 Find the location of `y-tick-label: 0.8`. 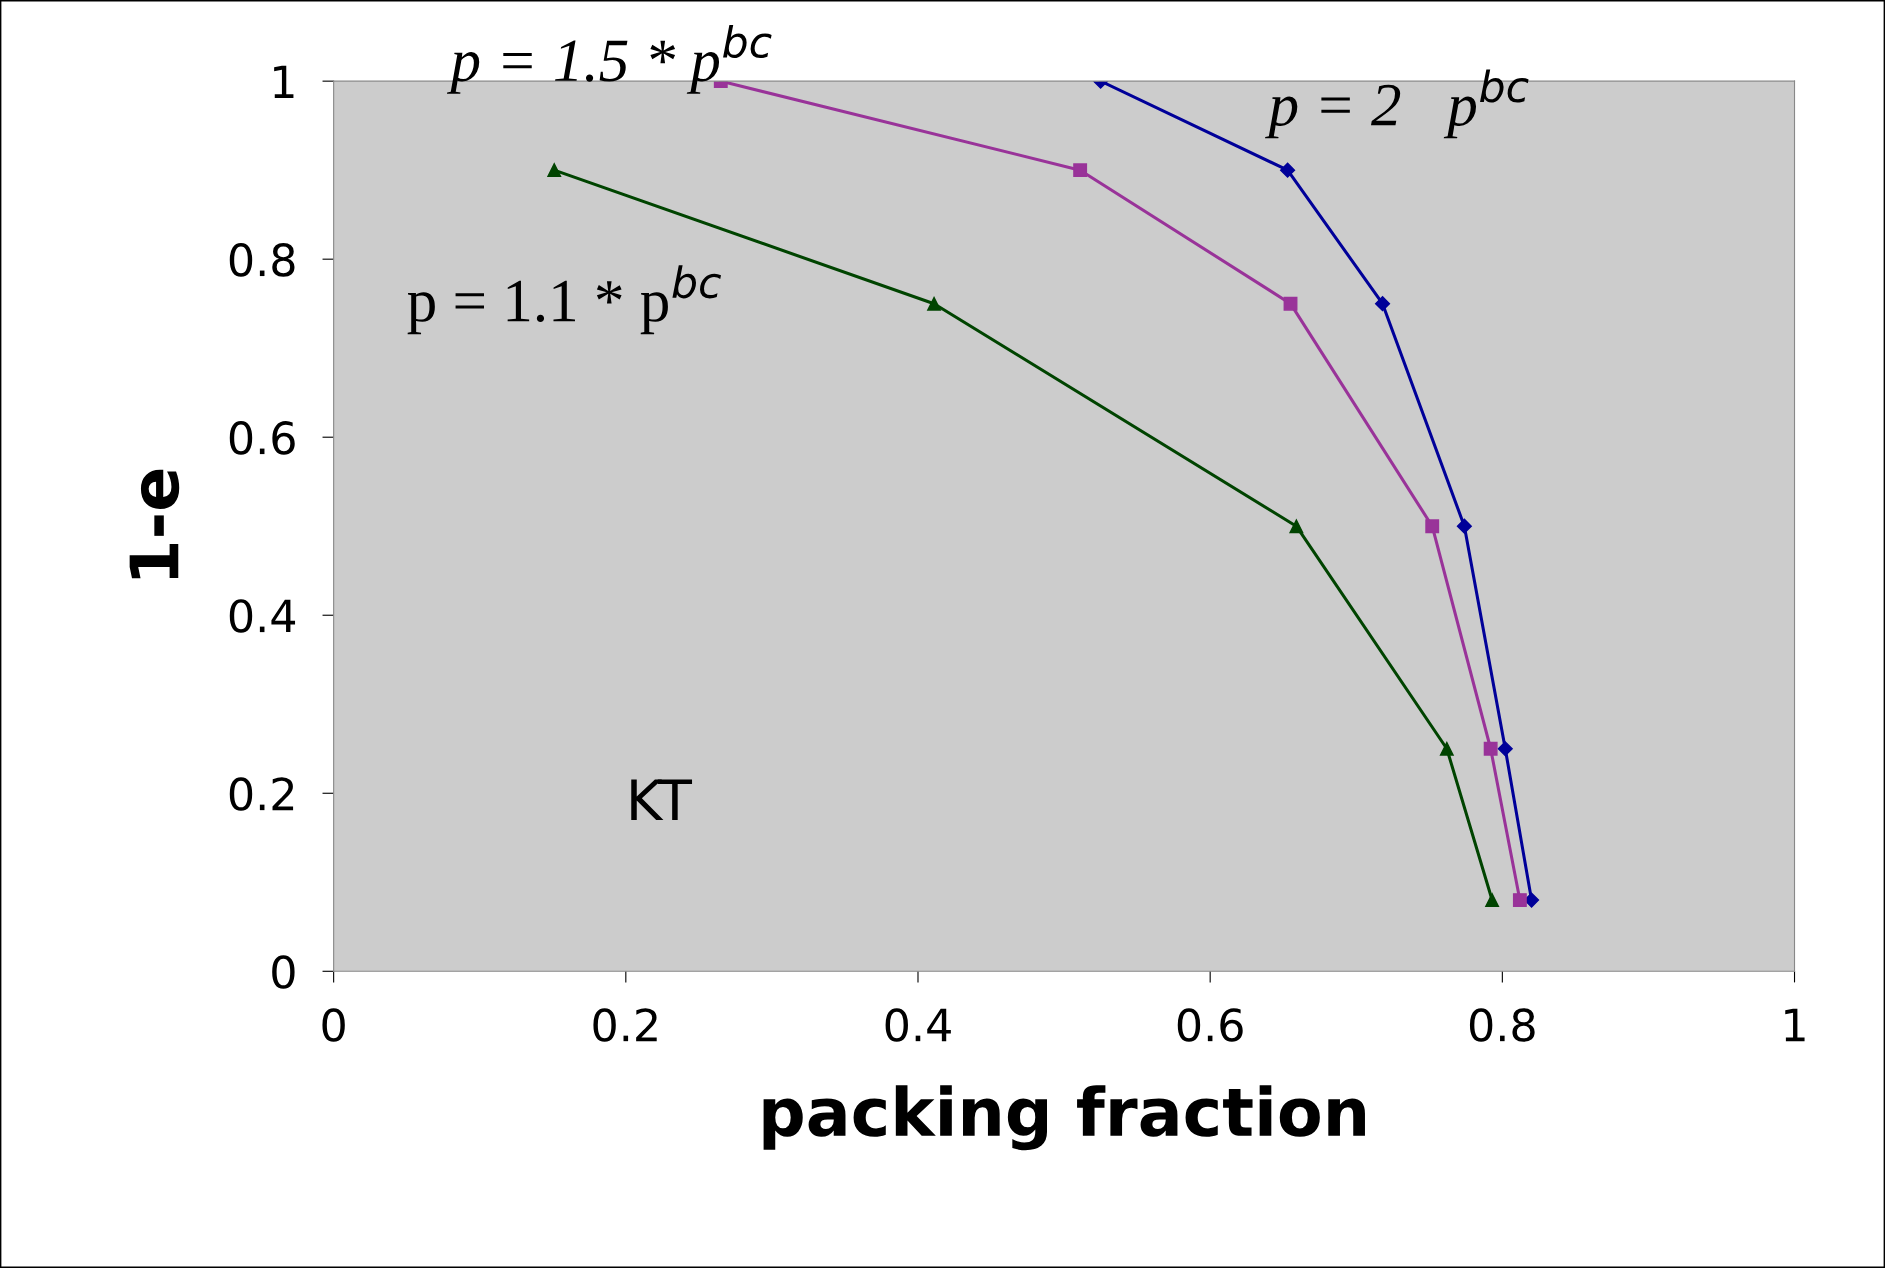

y-tick-label: 0.8 is located at coordinates (262, 260).